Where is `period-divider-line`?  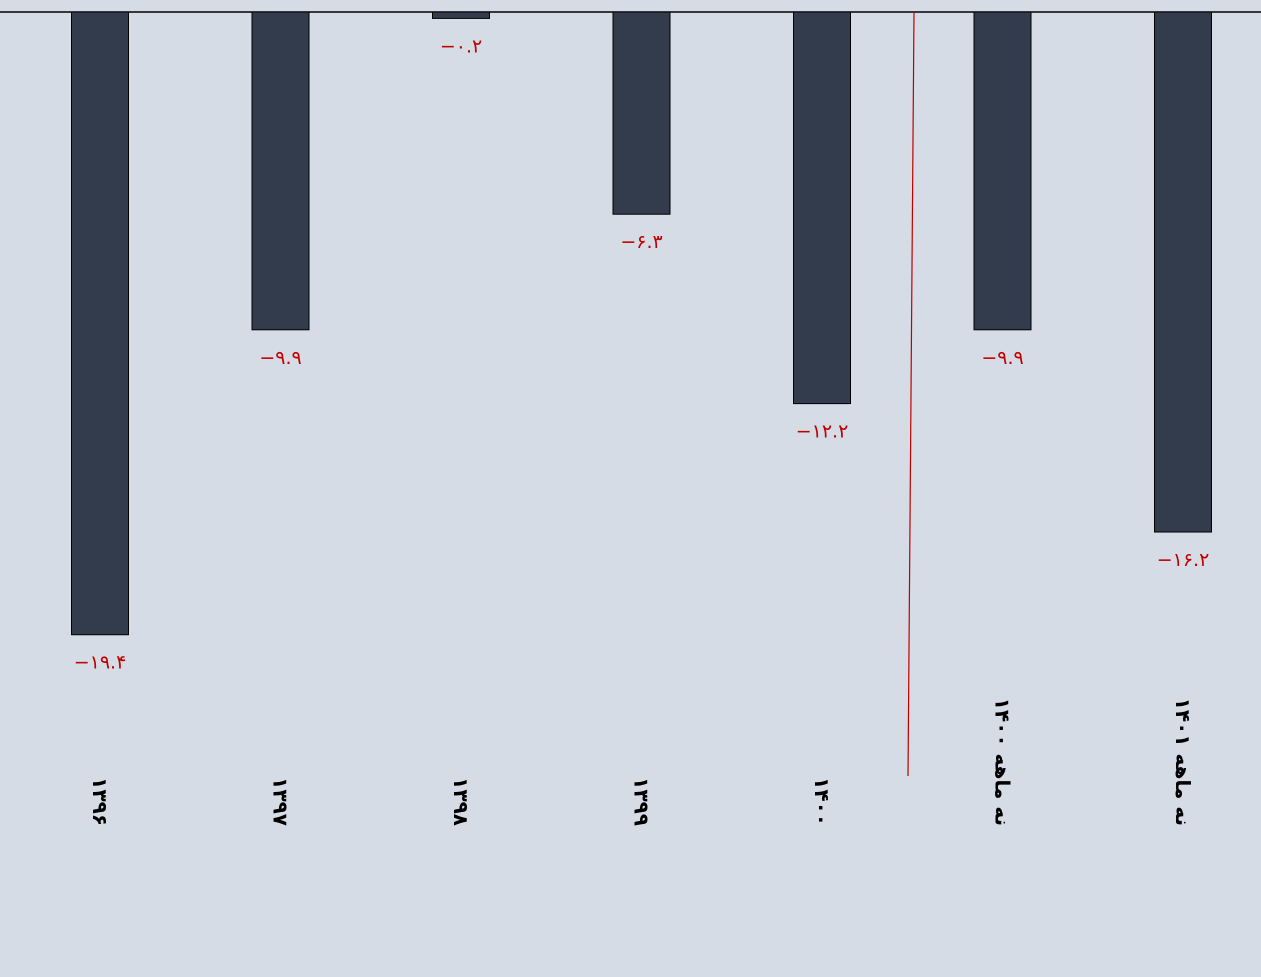
period-divider-line is located at coordinates (911, 394).